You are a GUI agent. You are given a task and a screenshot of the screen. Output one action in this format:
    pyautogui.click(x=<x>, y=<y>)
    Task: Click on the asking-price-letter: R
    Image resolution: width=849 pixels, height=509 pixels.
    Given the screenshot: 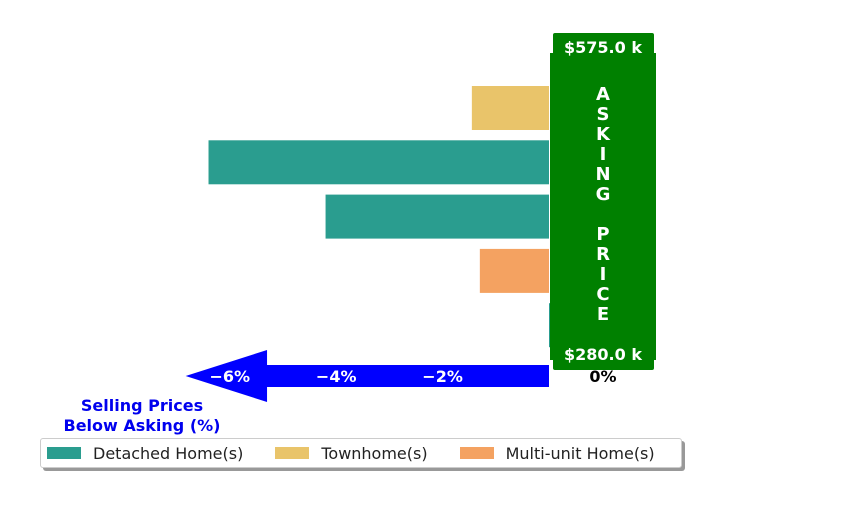 What is the action you would take?
    pyautogui.click(x=603, y=254)
    